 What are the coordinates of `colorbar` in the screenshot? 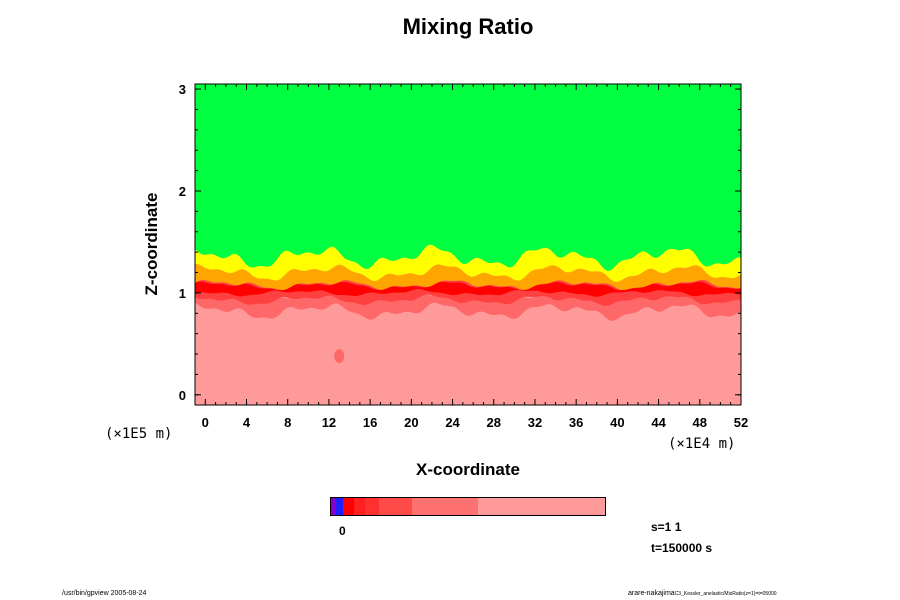 It's located at (468, 506).